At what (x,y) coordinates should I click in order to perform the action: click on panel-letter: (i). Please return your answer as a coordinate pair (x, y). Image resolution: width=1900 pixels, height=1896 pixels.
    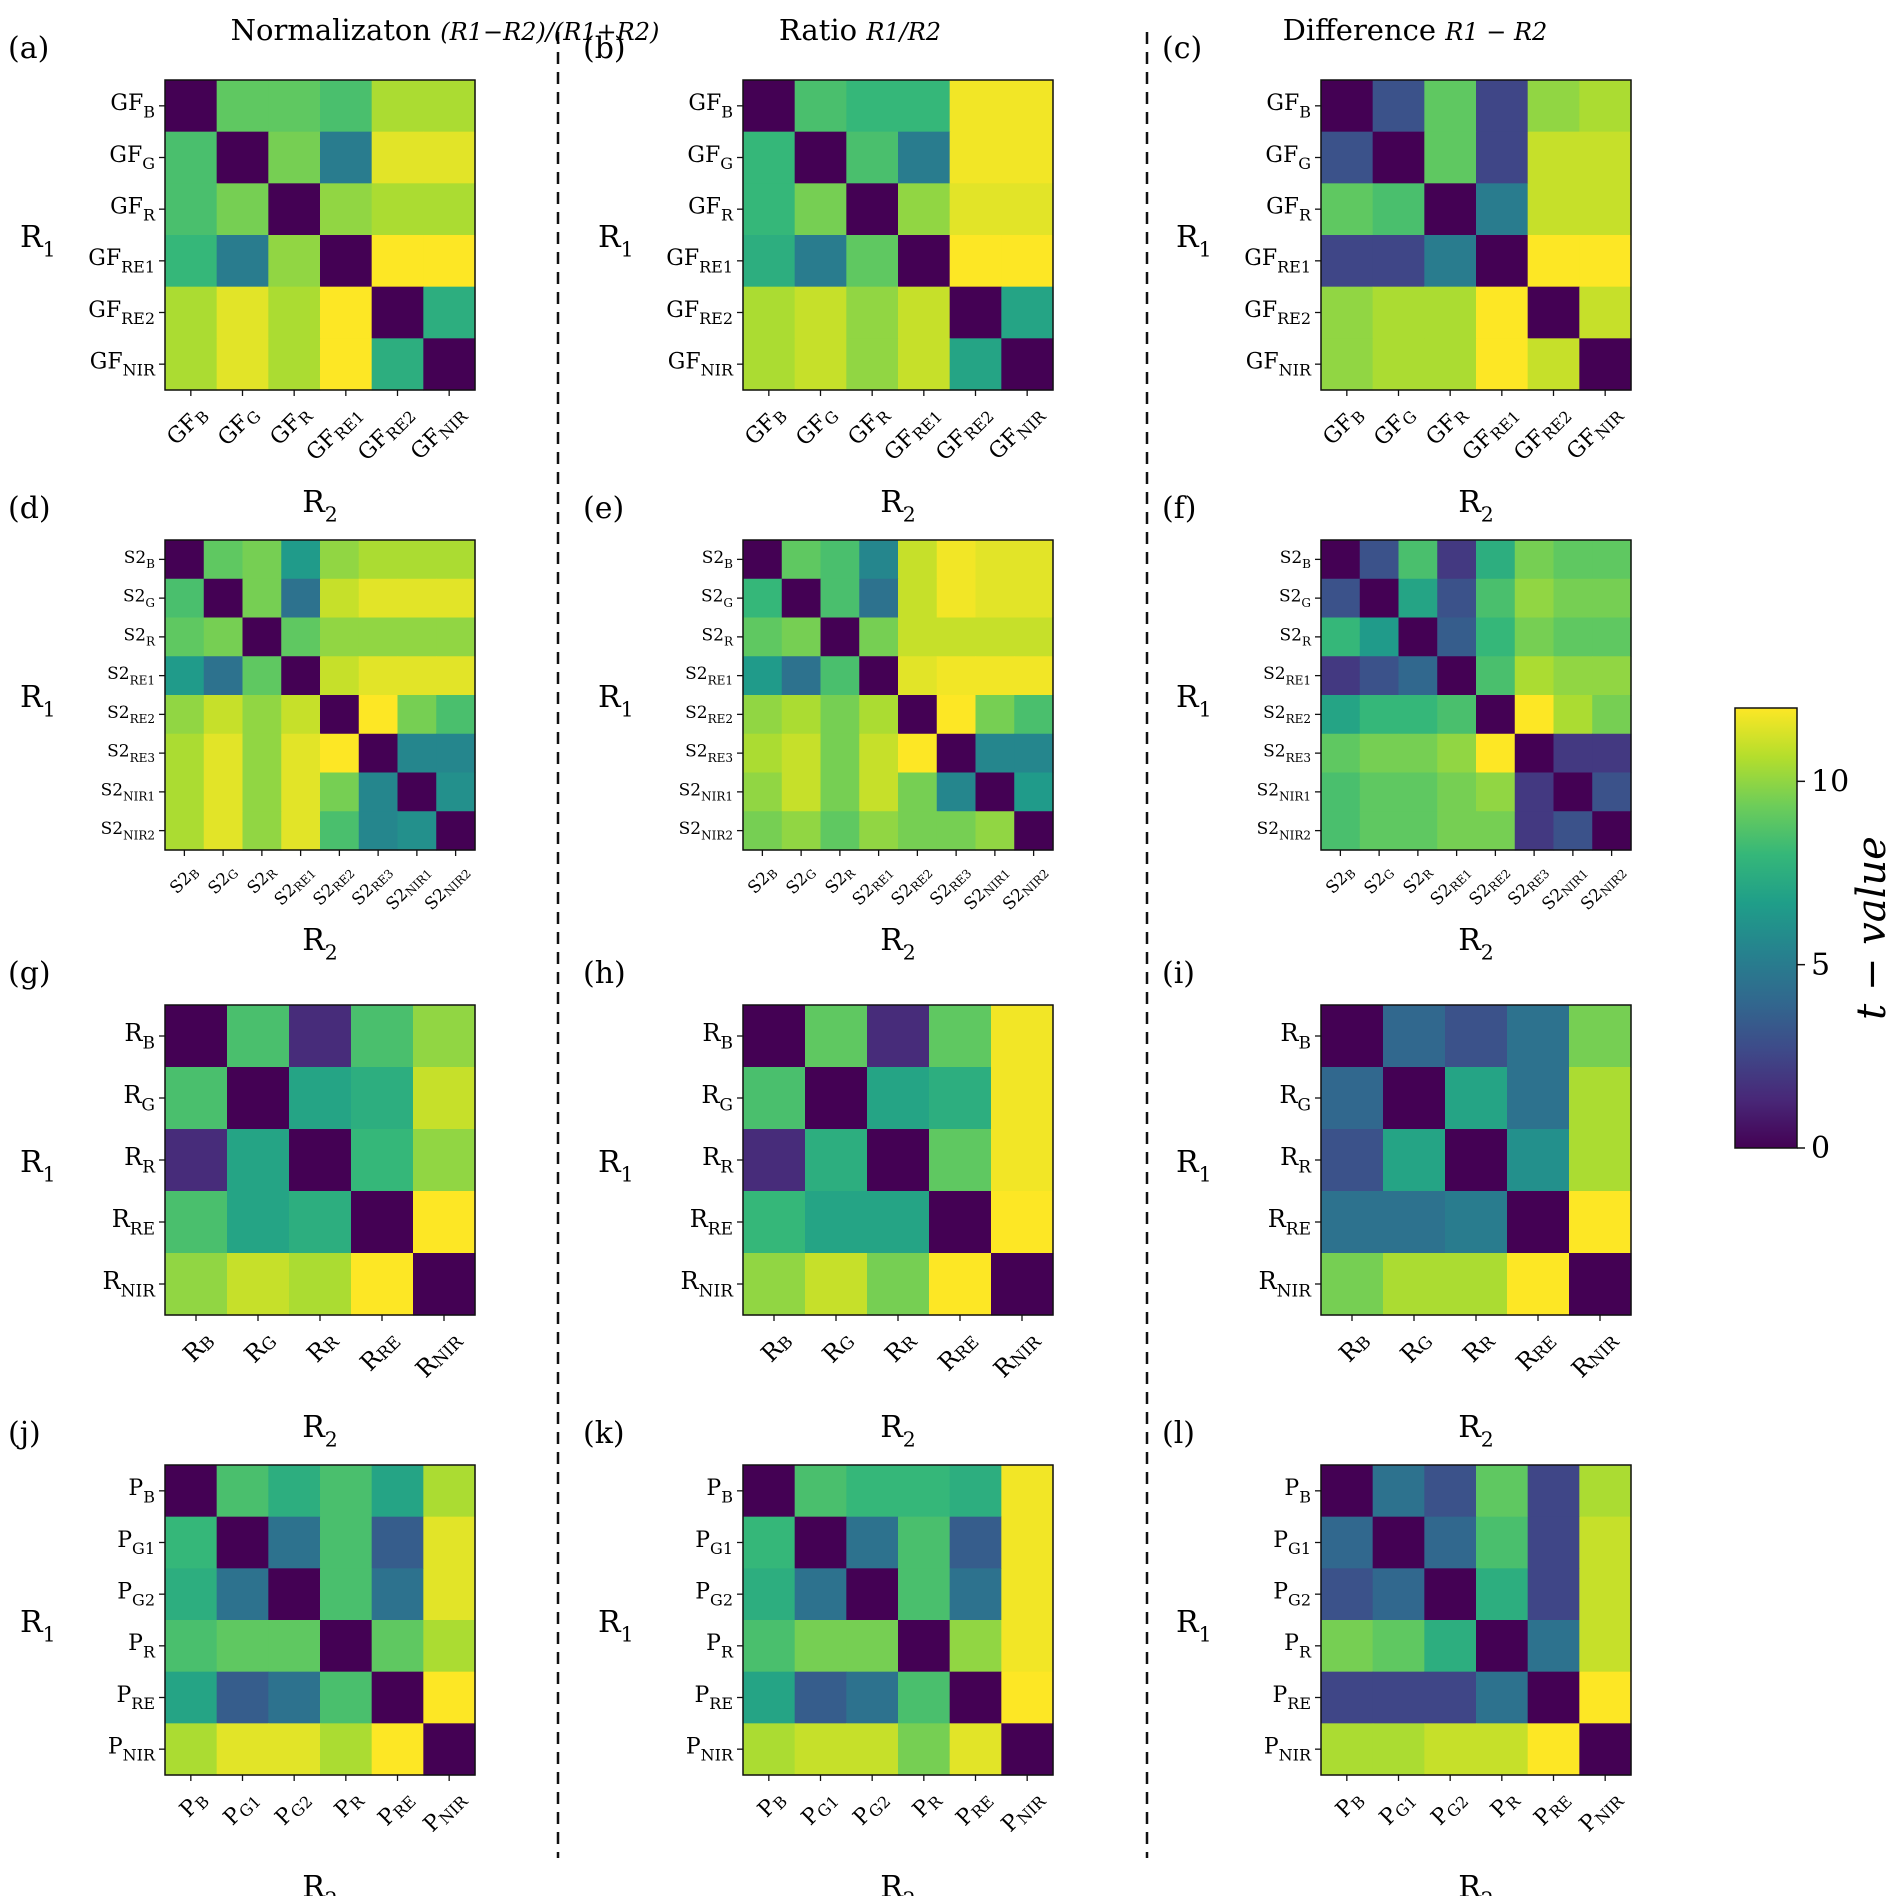
    Looking at the image, I should click on (1178, 973).